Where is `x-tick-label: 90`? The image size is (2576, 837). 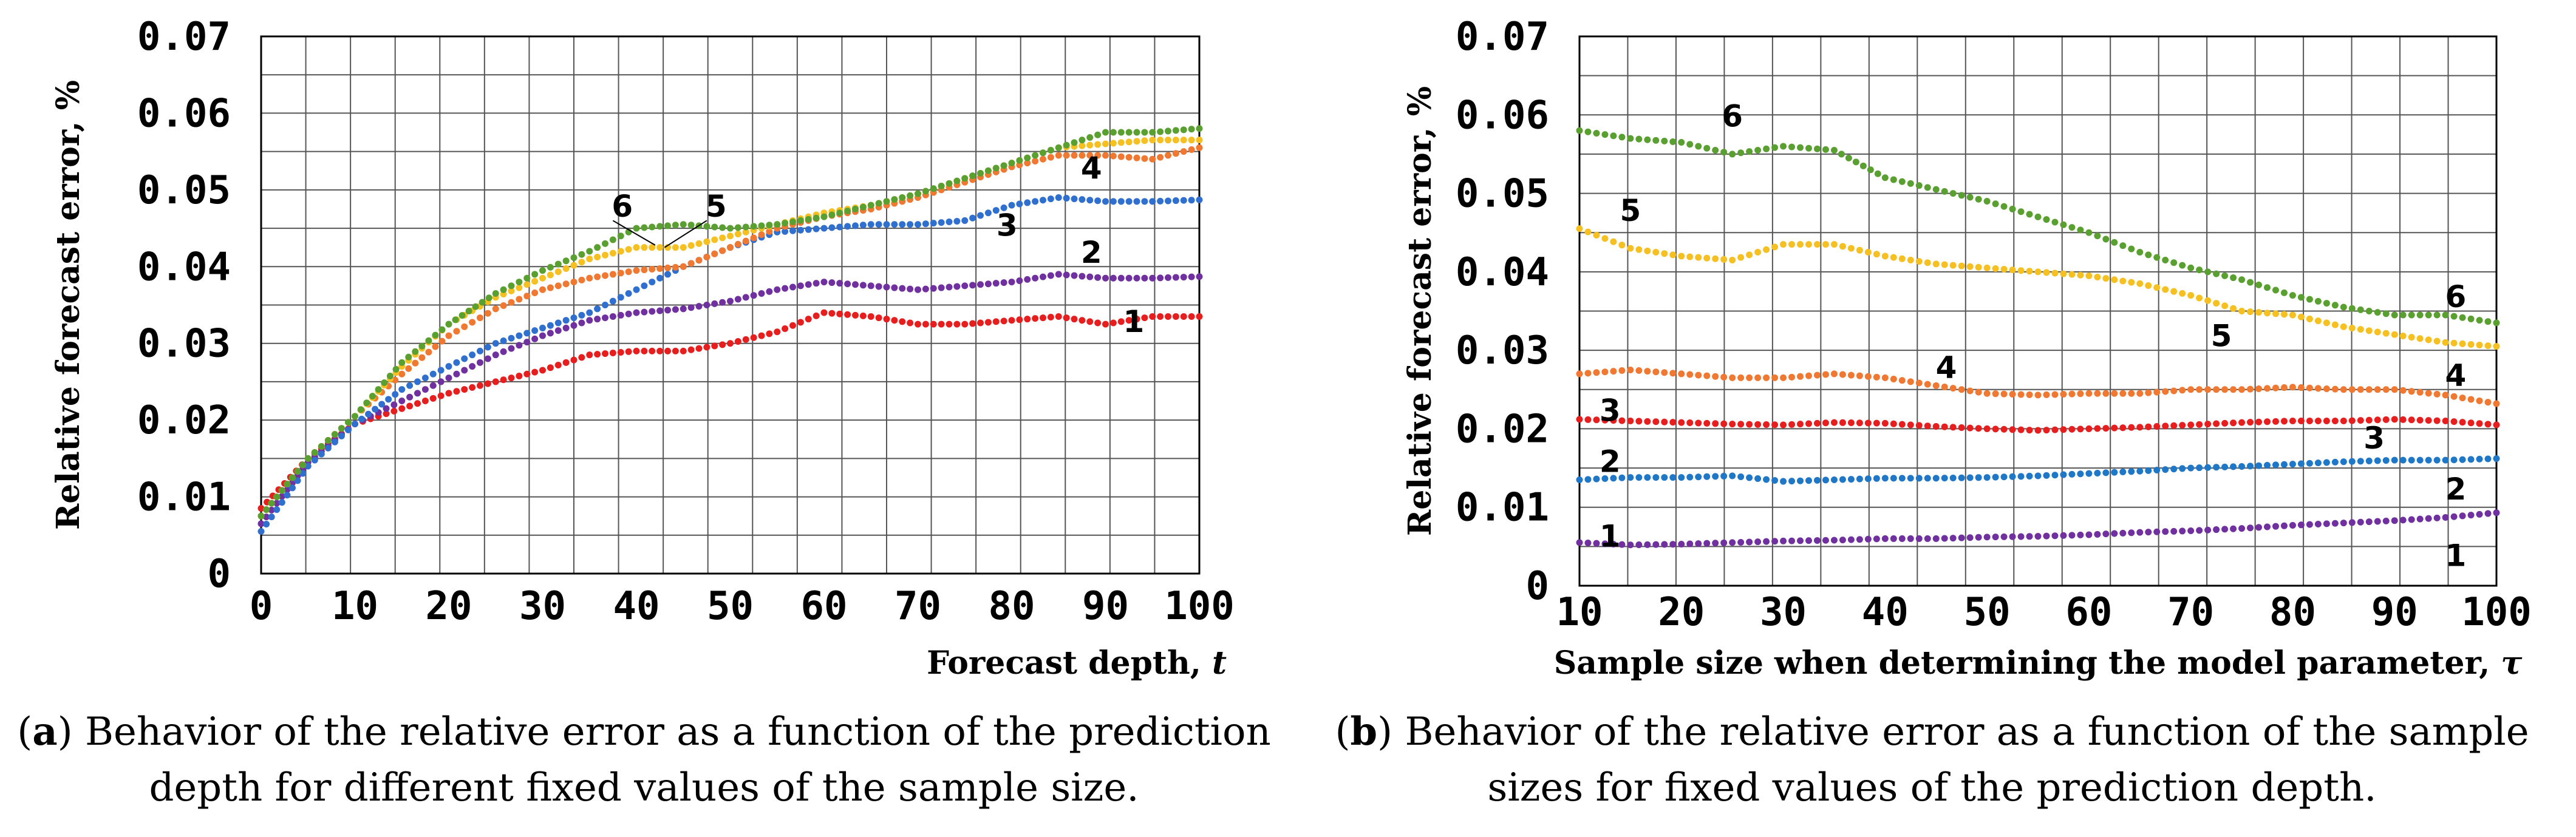
x-tick-label: 90 is located at coordinates (2394, 612).